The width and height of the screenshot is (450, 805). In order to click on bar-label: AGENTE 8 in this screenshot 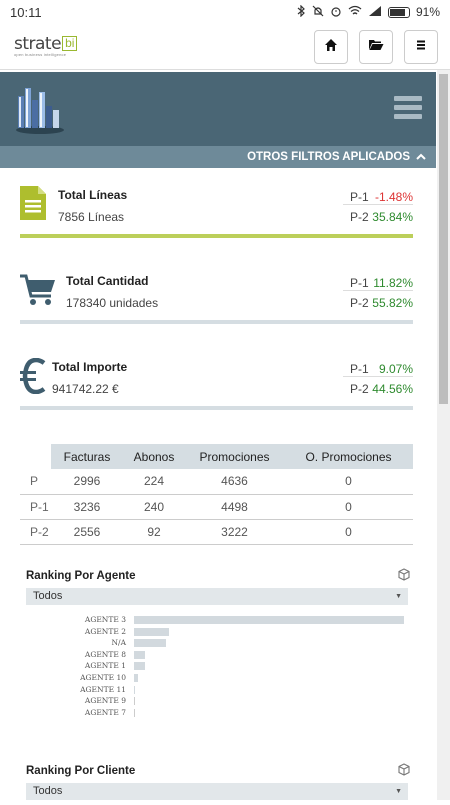, I will do `click(105, 654)`.